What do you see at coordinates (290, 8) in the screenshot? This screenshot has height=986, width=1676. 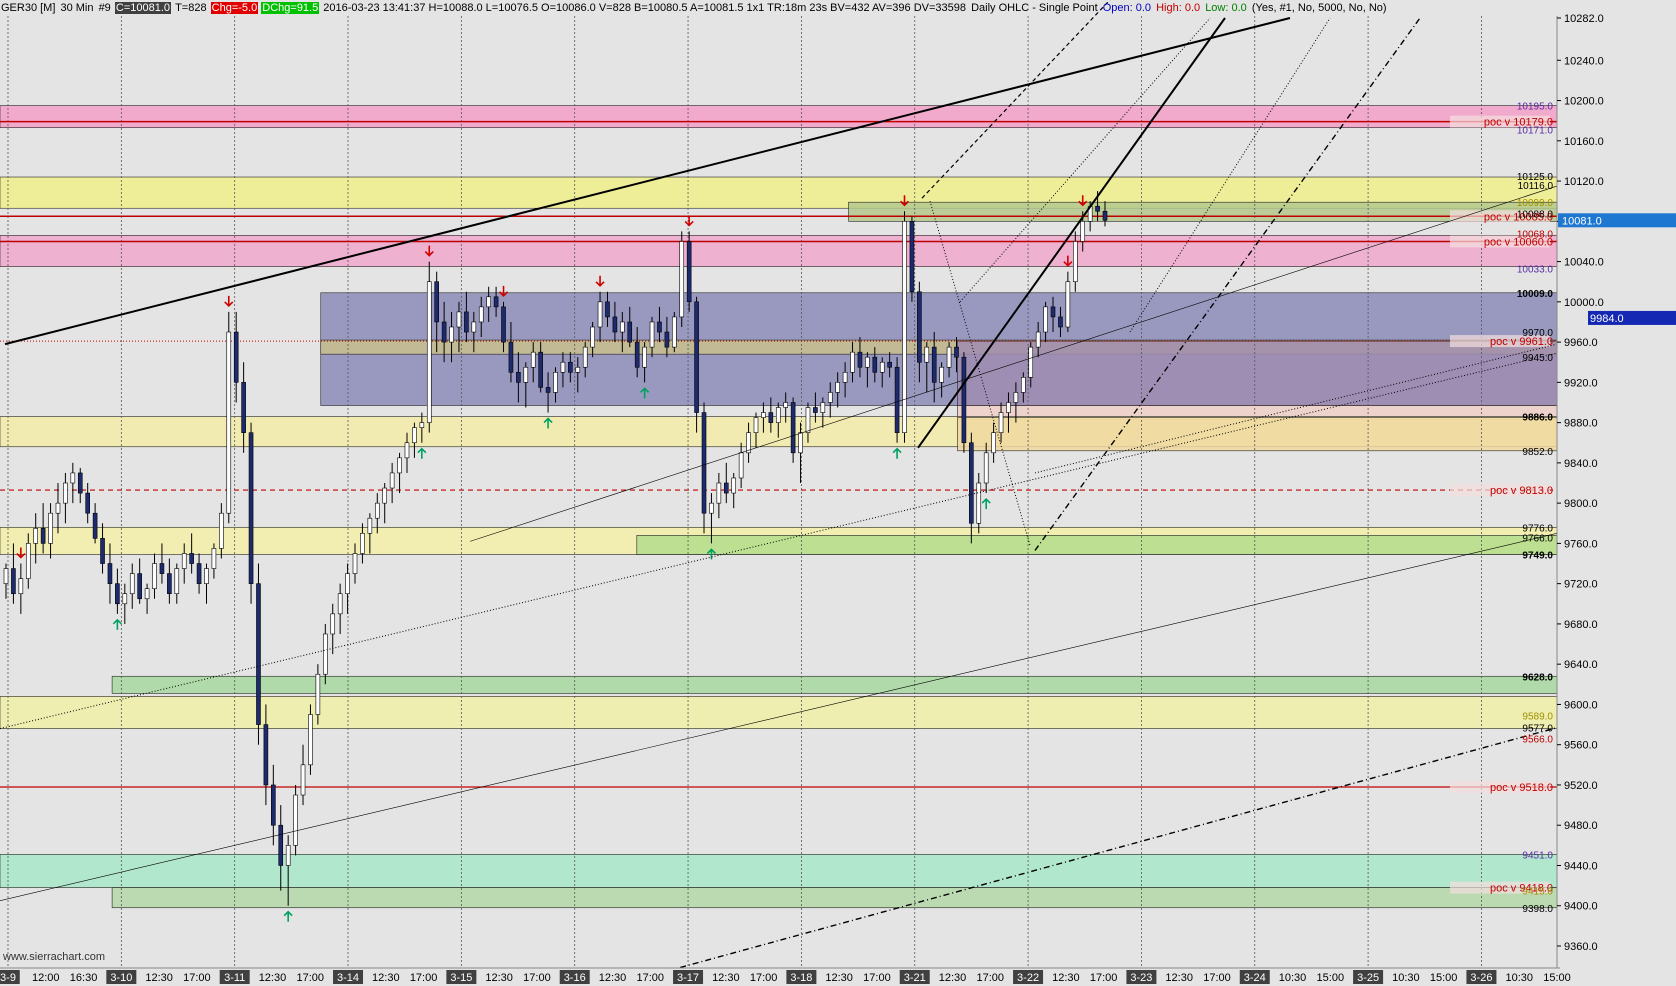 I see `daily-change-badge: DChg=91.5` at bounding box center [290, 8].